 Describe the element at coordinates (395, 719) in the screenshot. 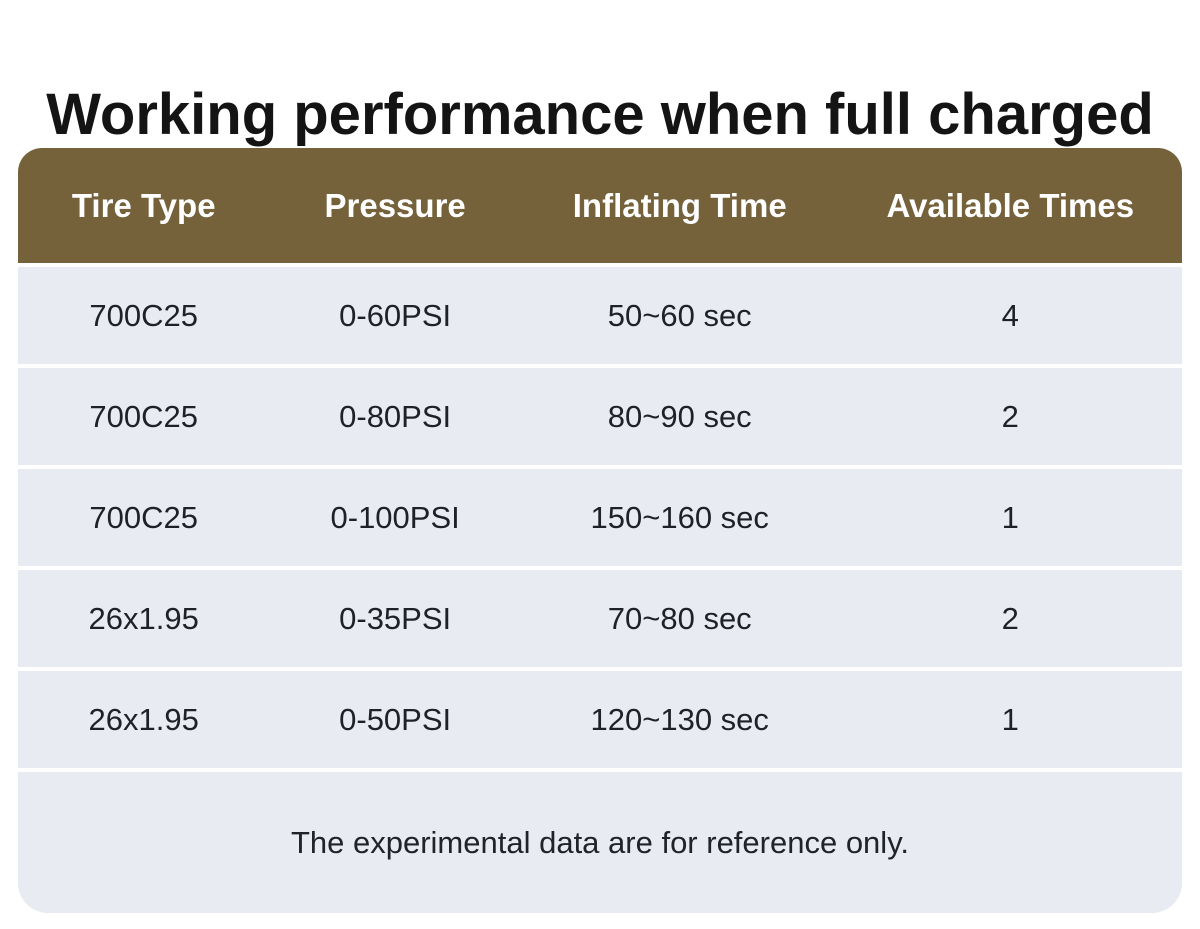

I see `cell-pressure: 0-50PSI` at that location.